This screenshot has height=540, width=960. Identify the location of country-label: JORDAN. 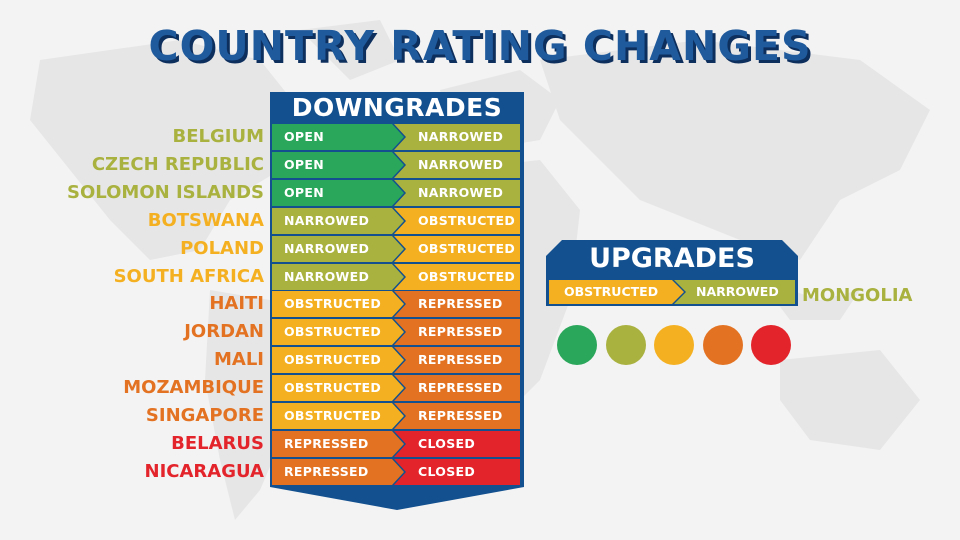
(224, 332).